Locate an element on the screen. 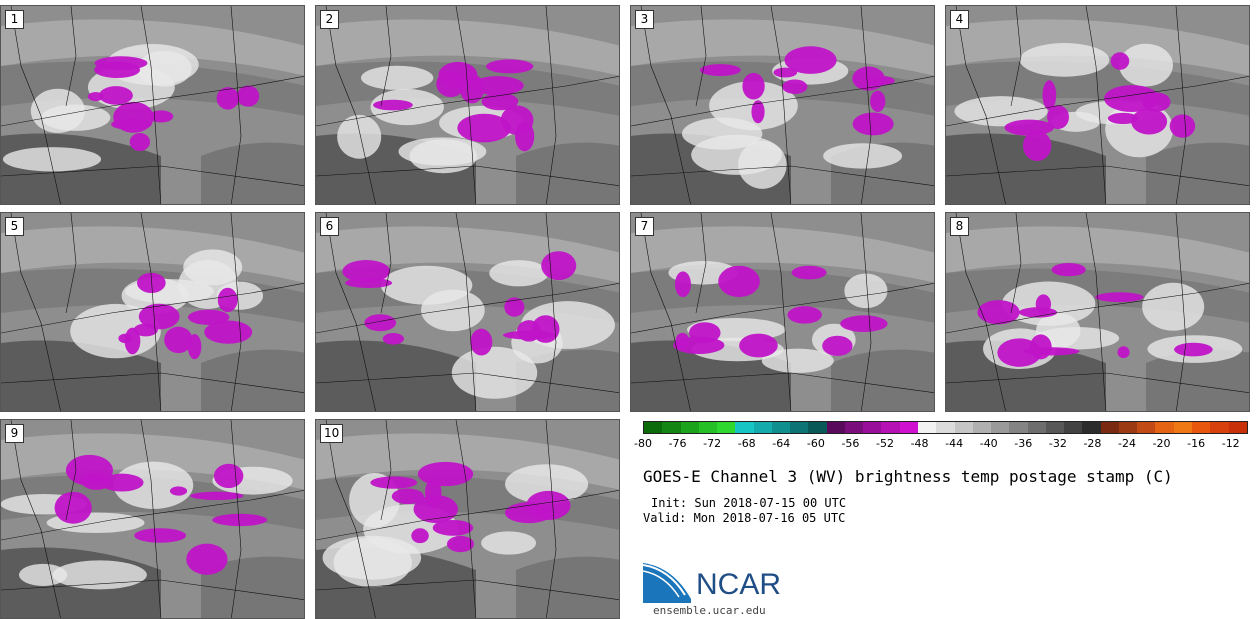 The image size is (1260, 619). postage-stamp-panel-2: 2 is located at coordinates (467, 105).